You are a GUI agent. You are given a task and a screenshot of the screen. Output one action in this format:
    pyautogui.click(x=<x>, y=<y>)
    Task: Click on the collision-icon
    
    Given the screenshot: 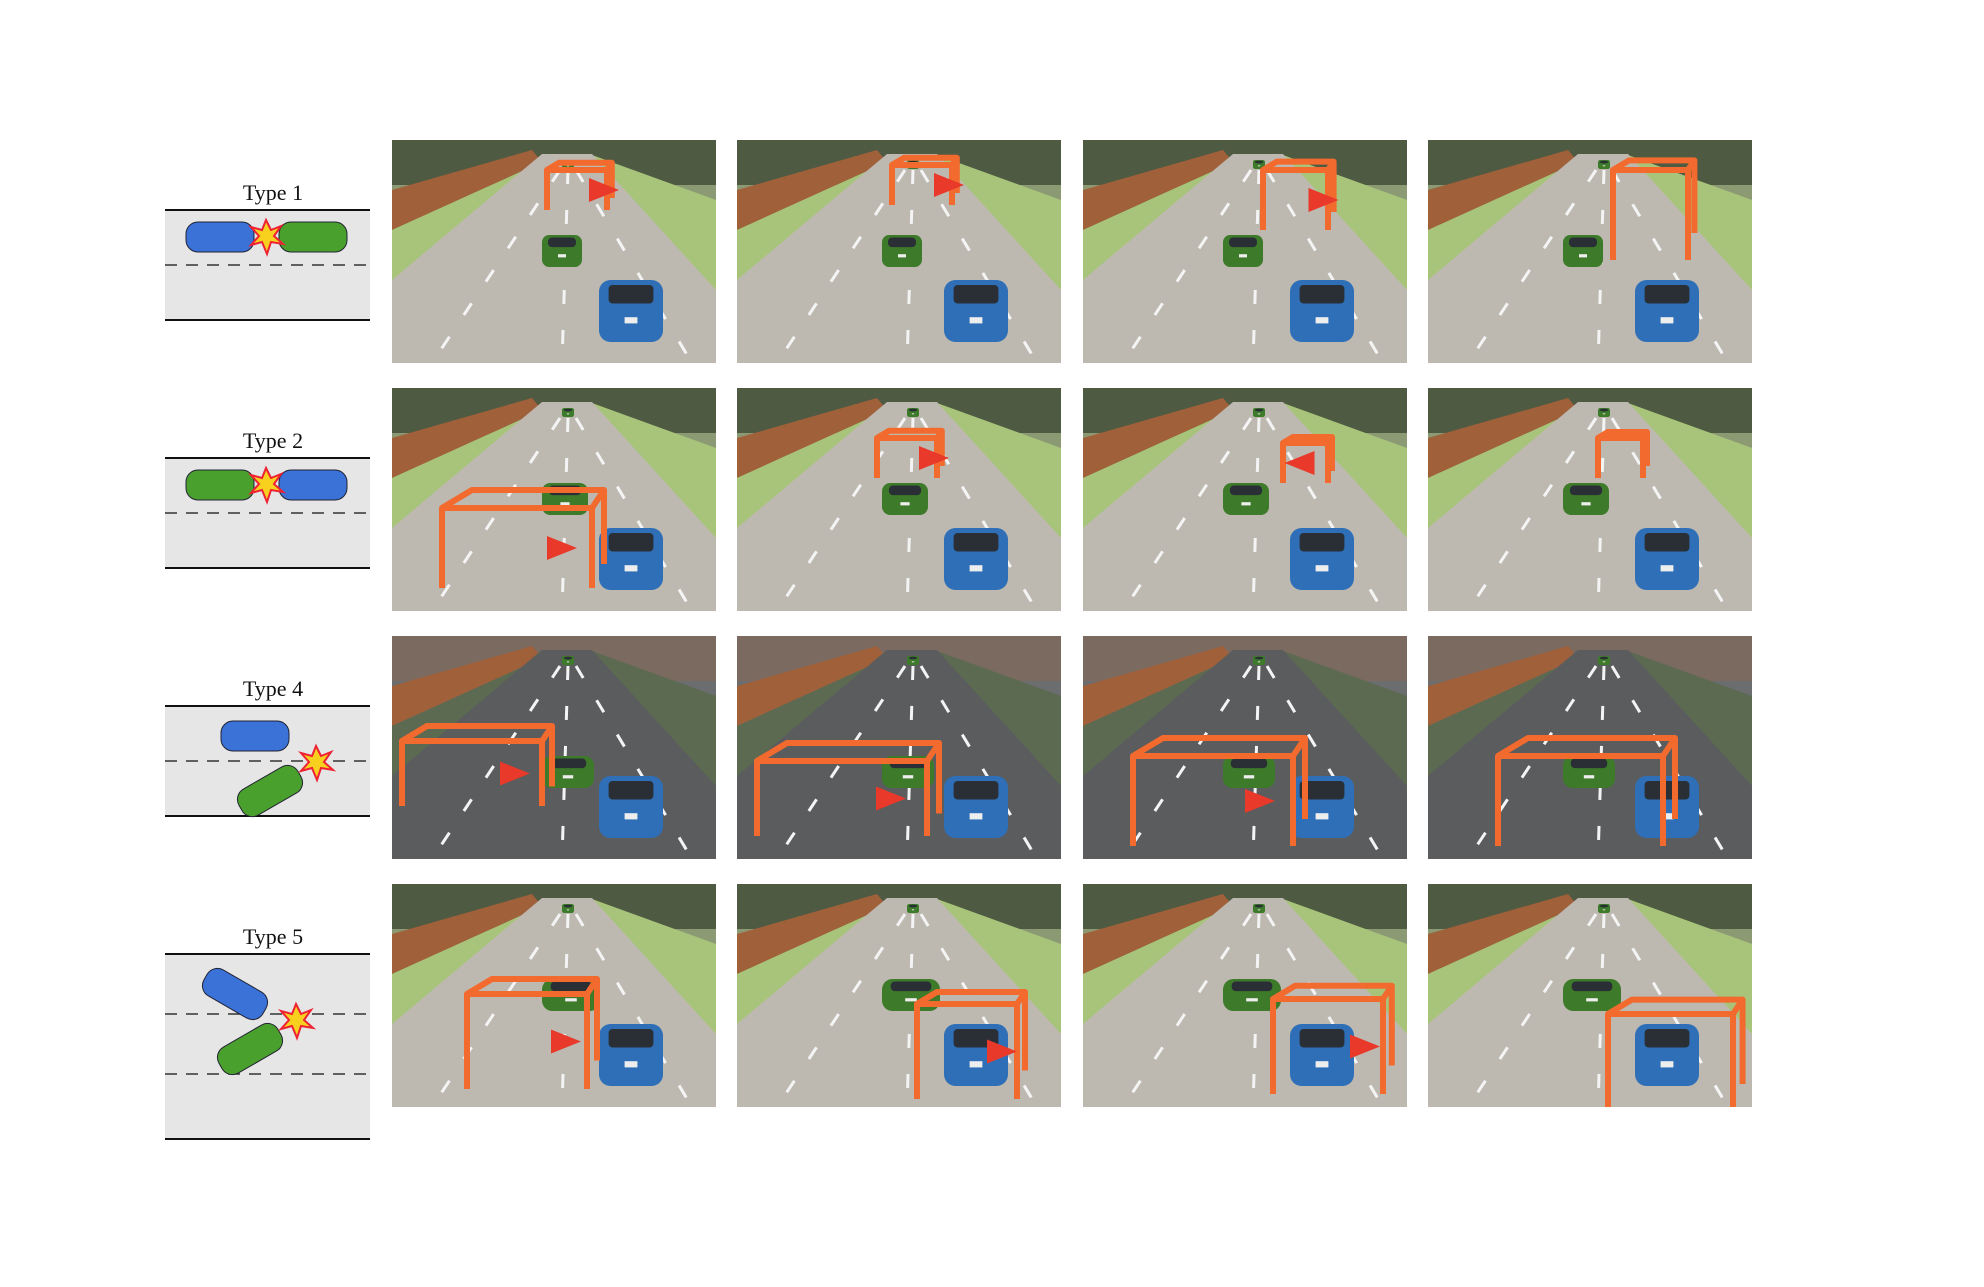 What is the action you would take?
    pyautogui.click(x=297, y=1021)
    